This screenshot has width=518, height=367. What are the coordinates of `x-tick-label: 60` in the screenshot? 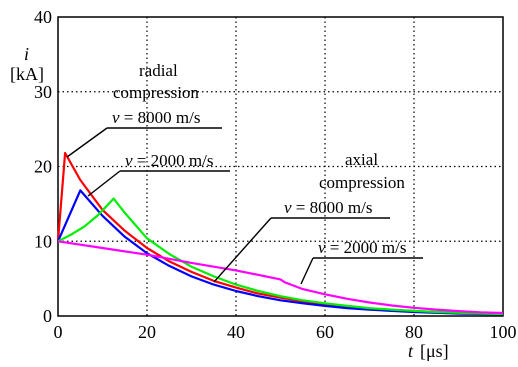 It's located at (325, 332).